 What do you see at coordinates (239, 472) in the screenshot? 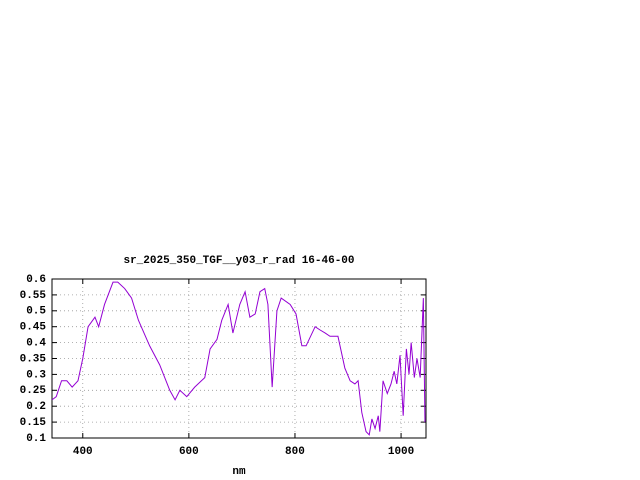
I see `x-axis-label: nm` at bounding box center [239, 472].